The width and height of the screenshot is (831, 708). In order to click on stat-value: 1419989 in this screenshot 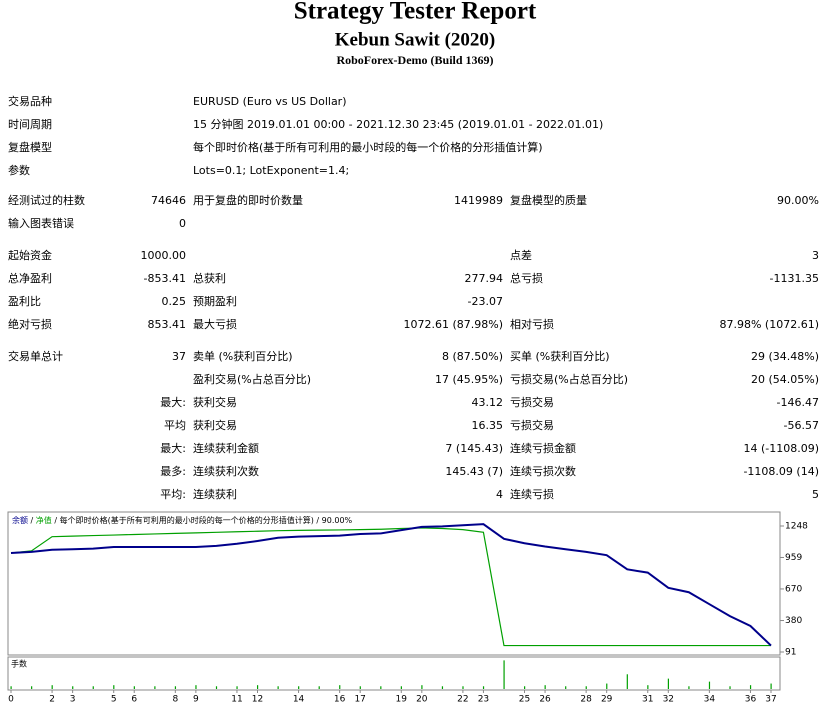, I will do `click(478, 200)`.